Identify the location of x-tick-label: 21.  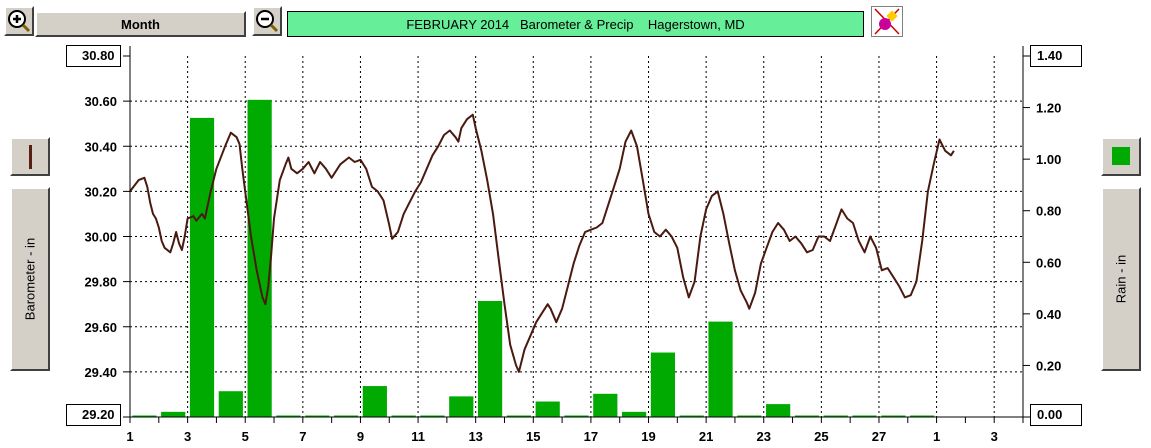
(706, 436).